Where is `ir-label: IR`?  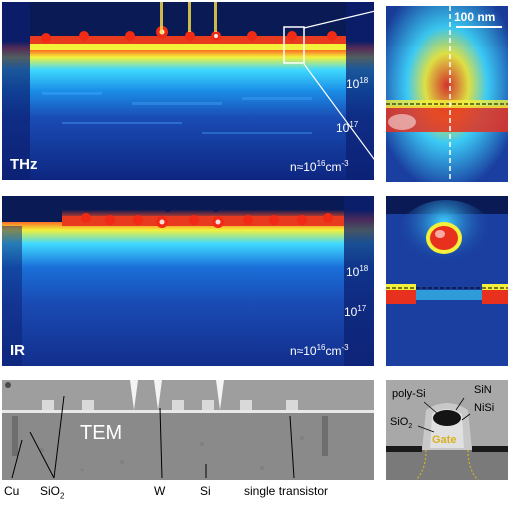 ir-label: IR is located at coordinates (17, 350).